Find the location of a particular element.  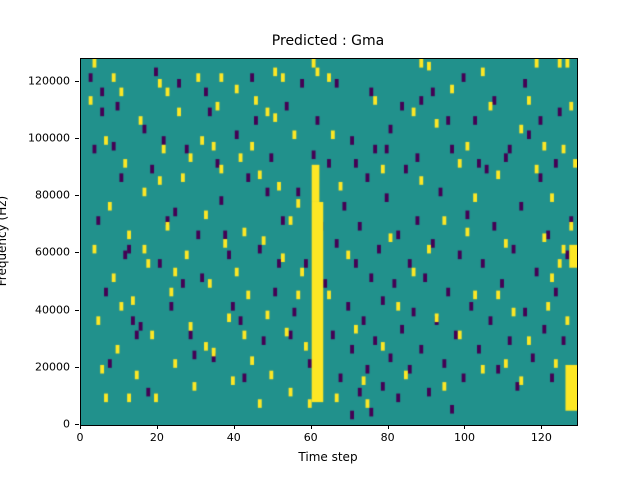

x-tick-label: 0 is located at coordinates (80, 437).